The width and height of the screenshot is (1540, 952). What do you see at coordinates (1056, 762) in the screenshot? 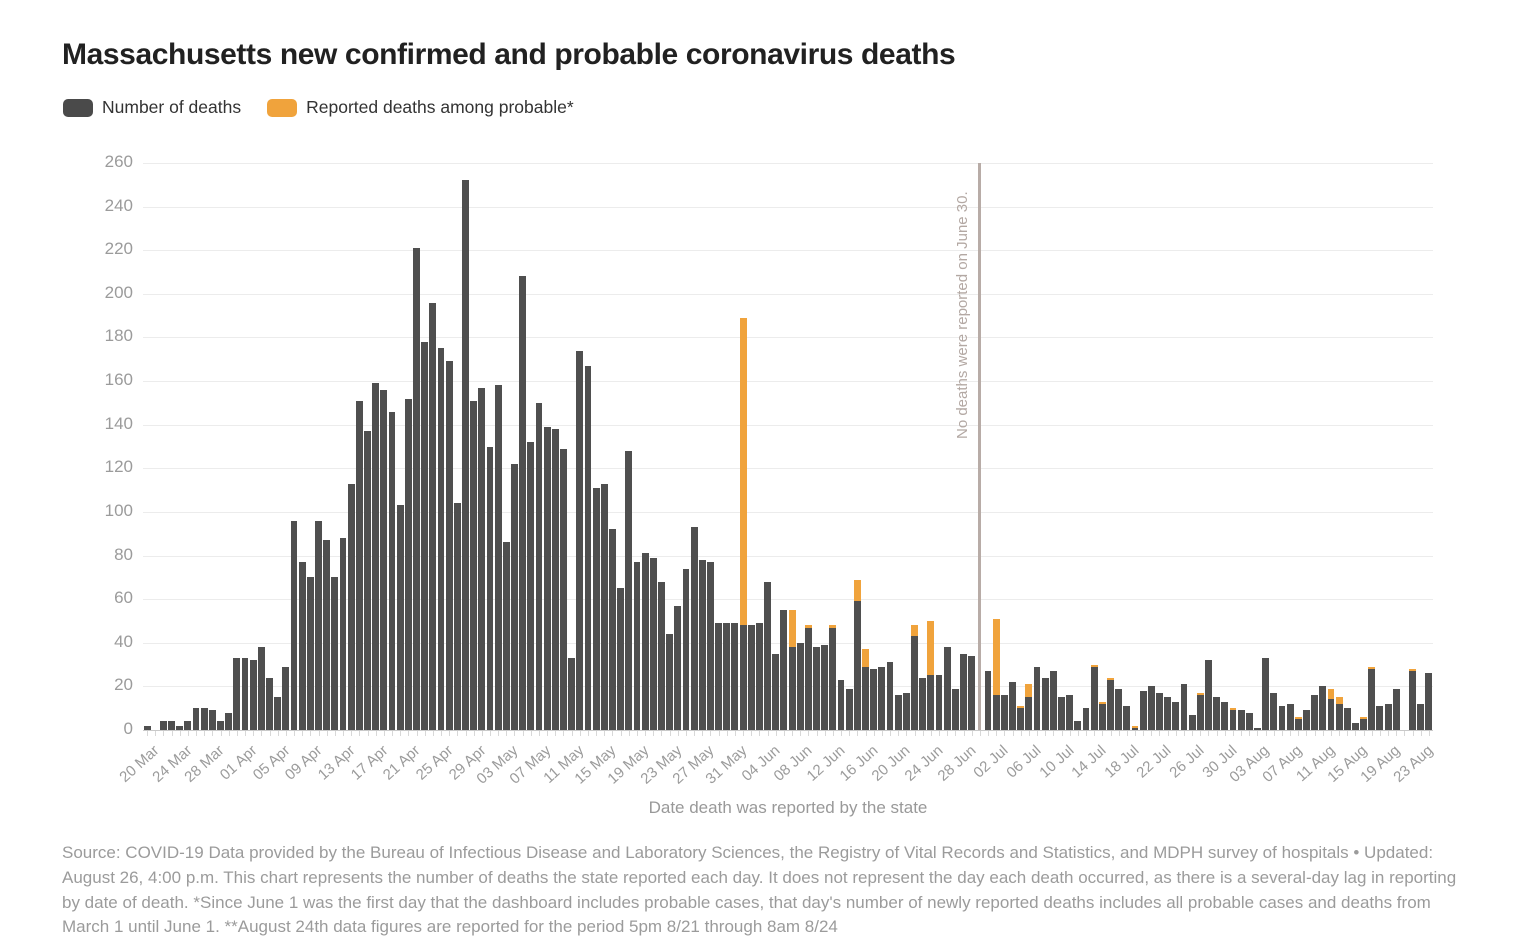
I see `x-axis-label: 10 Jul` at bounding box center [1056, 762].